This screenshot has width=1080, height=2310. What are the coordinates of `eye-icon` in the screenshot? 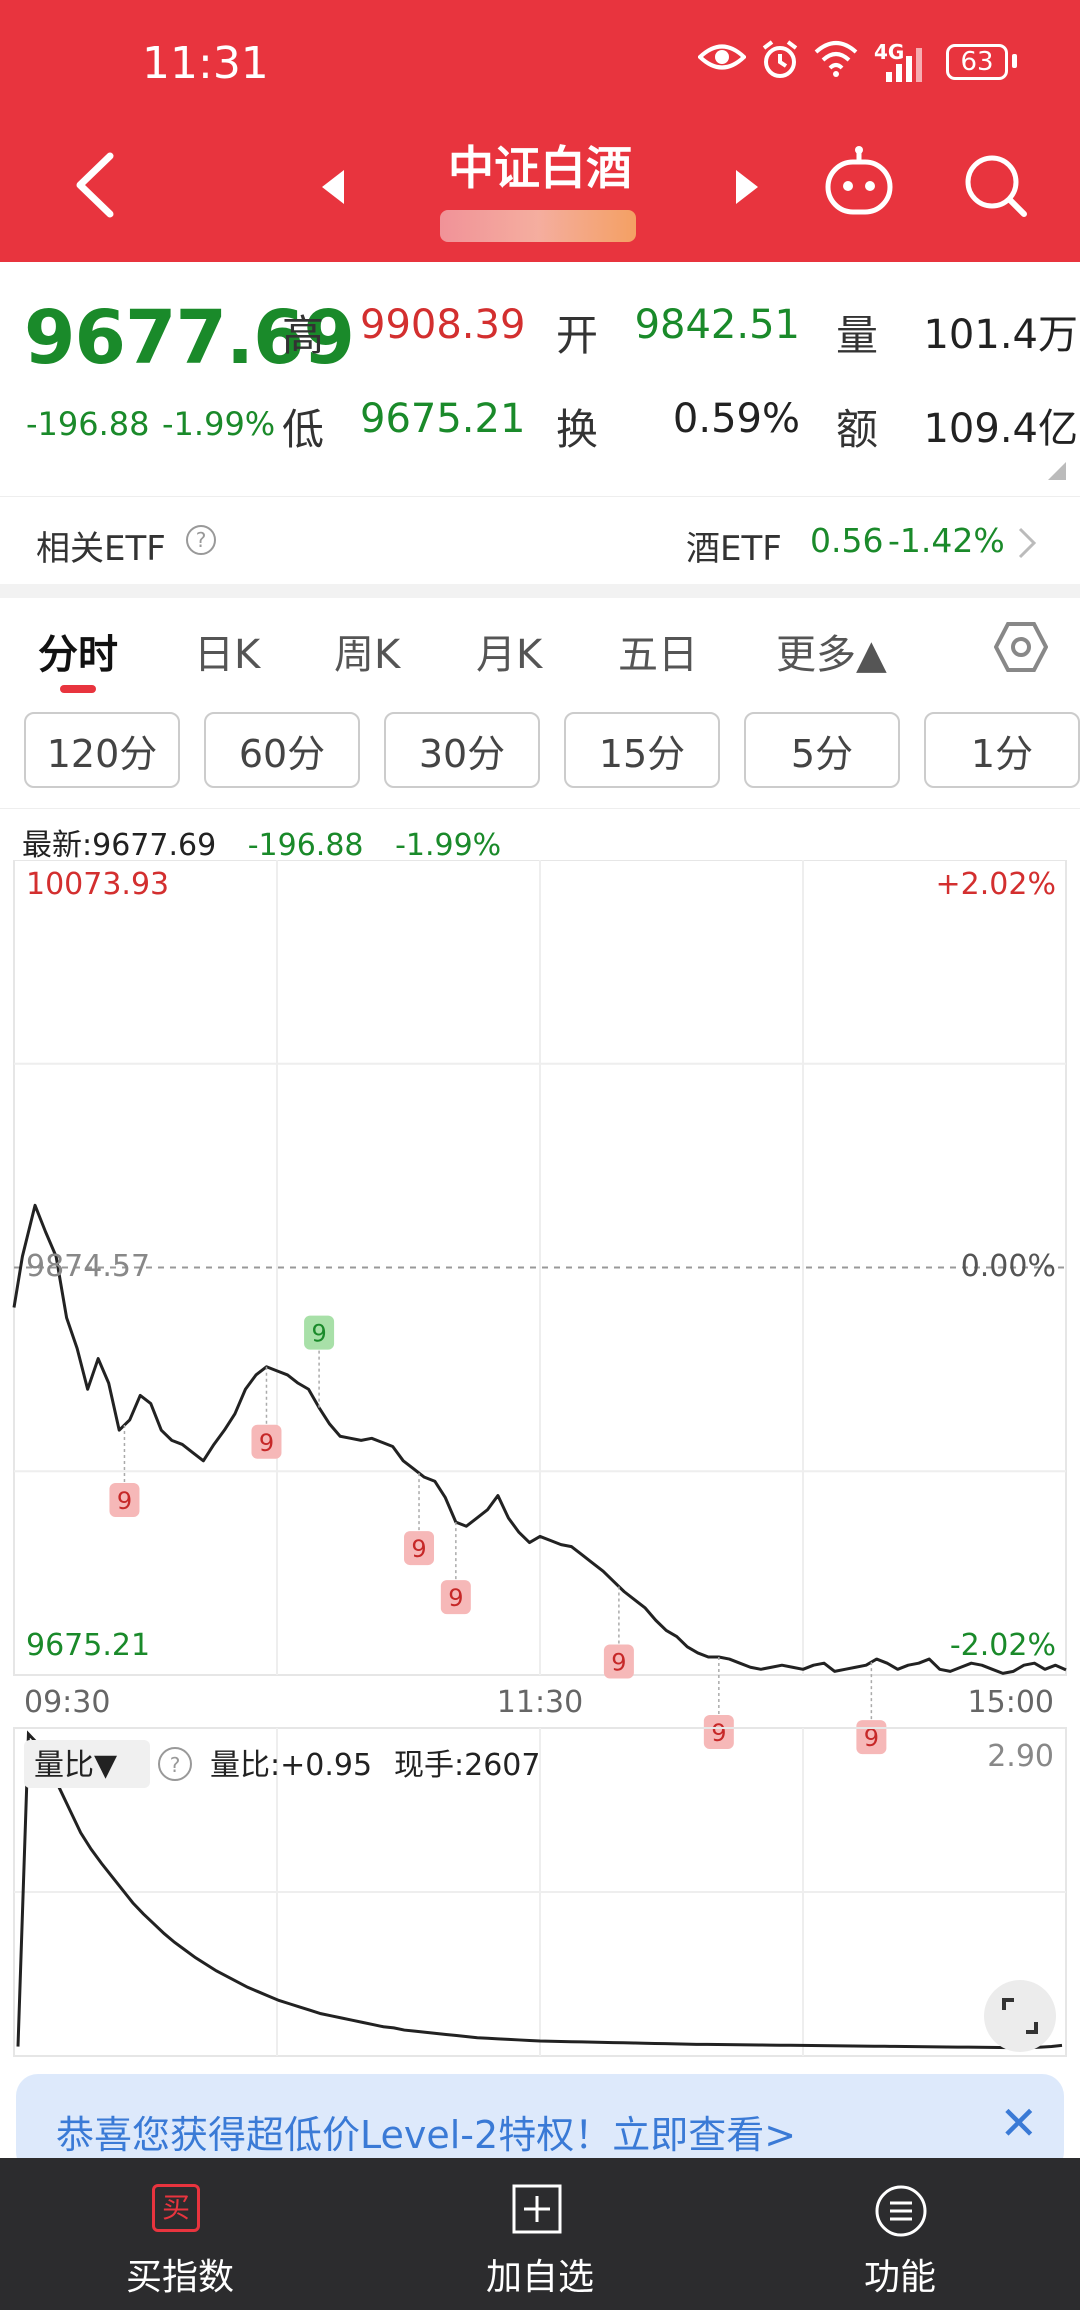 It's located at (722, 57).